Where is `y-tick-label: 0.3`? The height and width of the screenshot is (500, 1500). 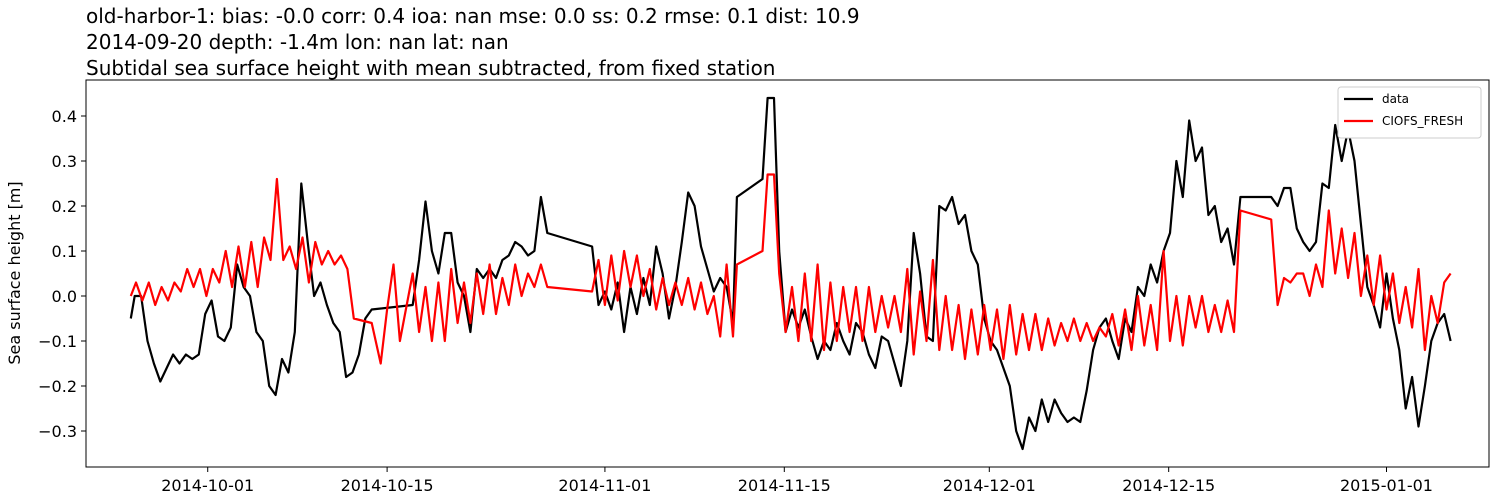 y-tick-label: 0.3 is located at coordinates (64, 161).